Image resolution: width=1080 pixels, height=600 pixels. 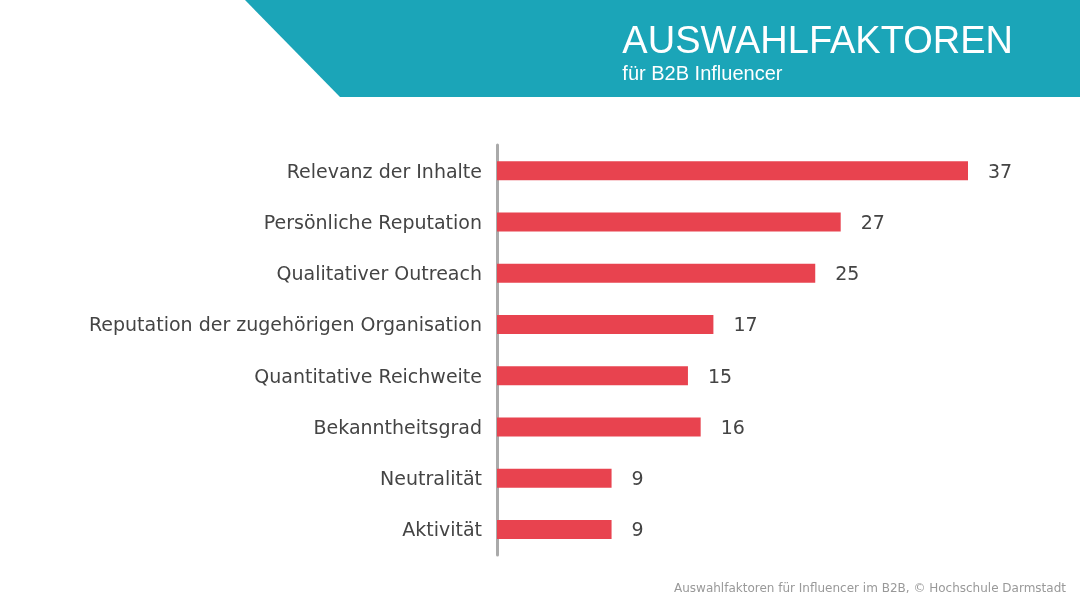 I want to click on y-tick-label: Persönliche Reputation, so click(x=372, y=221).